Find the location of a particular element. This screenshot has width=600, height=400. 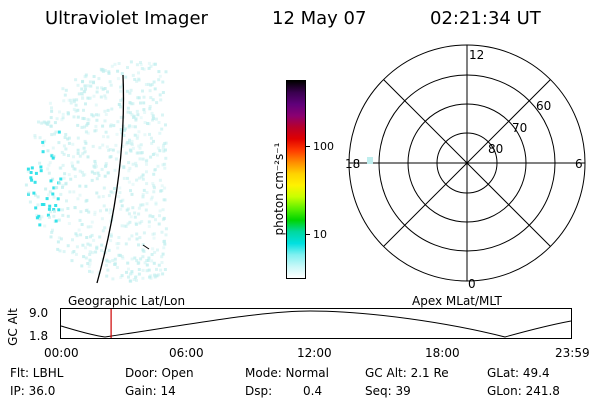

mlat-label-70: 70 is located at coordinates (519, 128).